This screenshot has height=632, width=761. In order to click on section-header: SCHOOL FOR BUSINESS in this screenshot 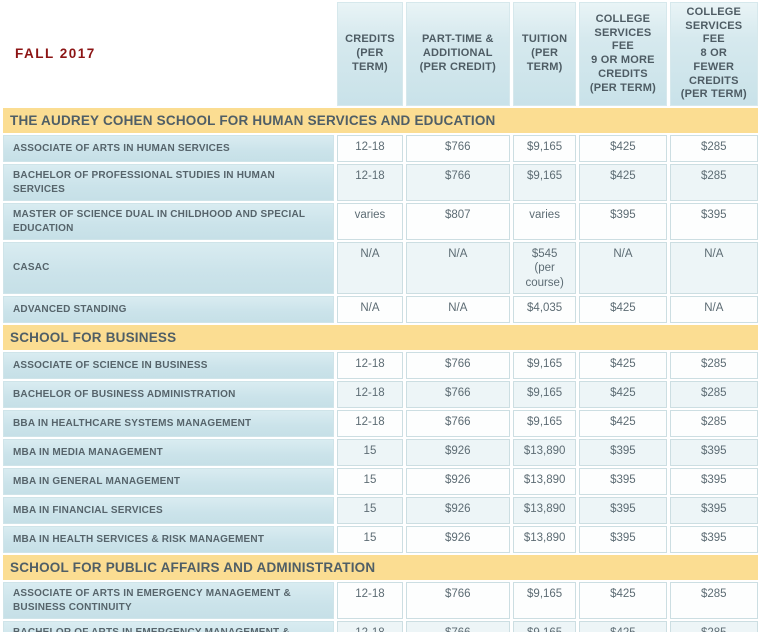, I will do `click(380, 338)`.